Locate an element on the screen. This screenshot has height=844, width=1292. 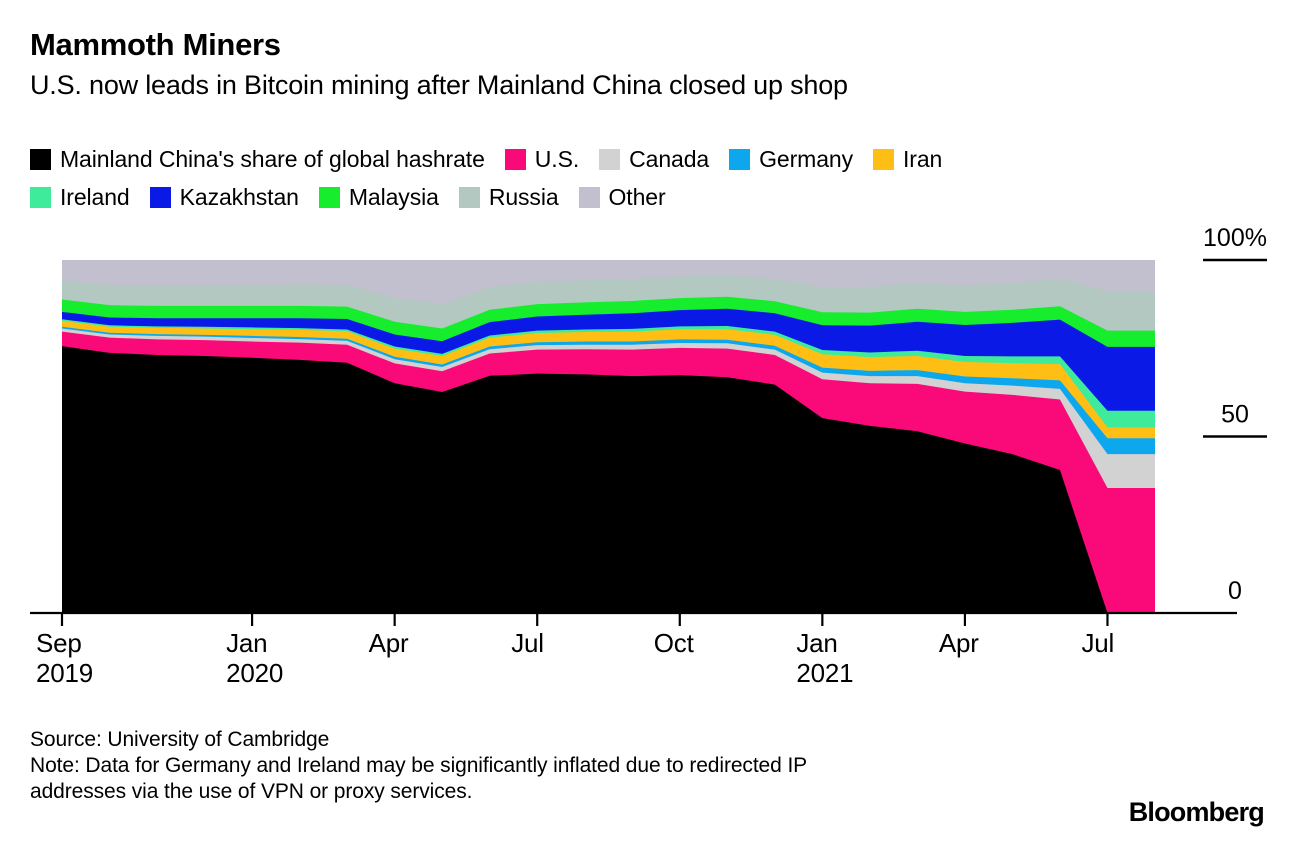
legend-item-germany: Germany is located at coordinates (791, 158).